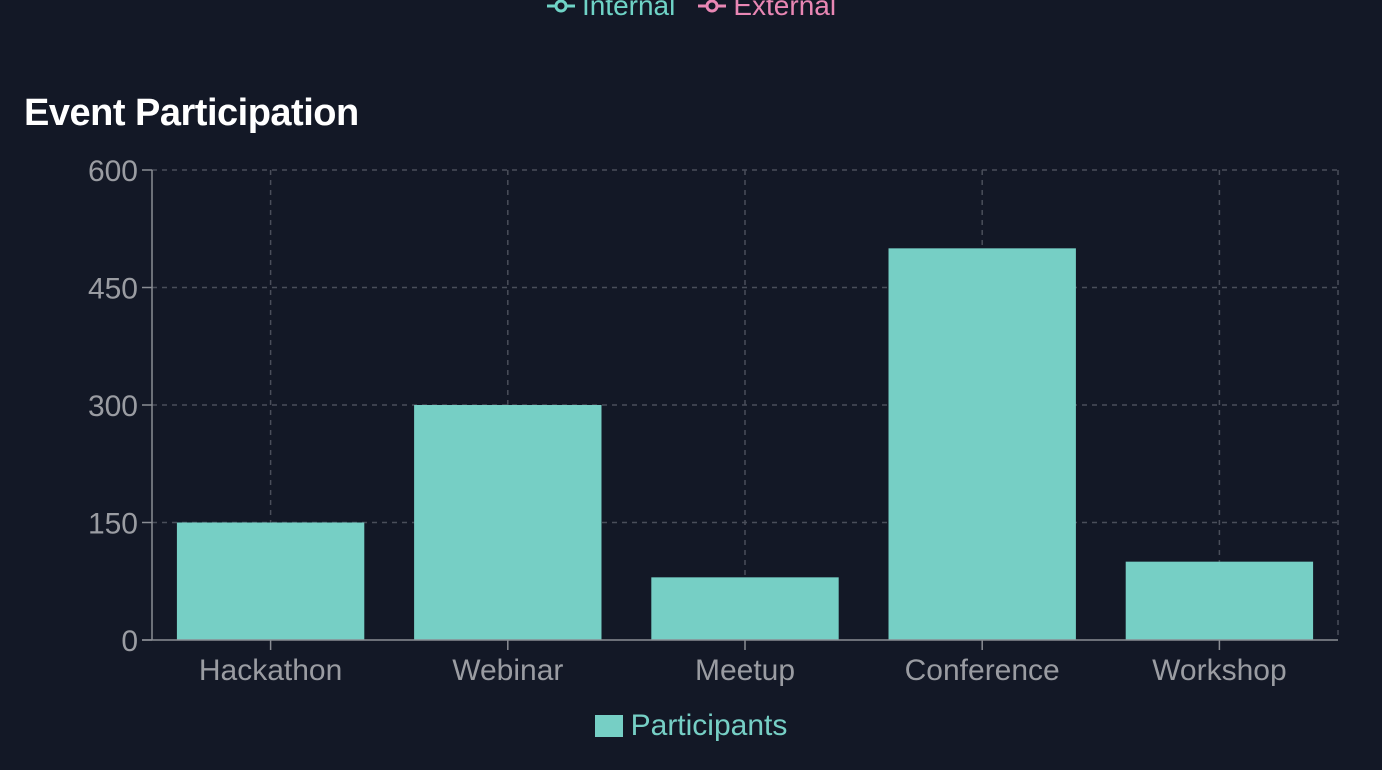  Describe the element at coordinates (270, 581) in the screenshot. I see `bar-hackathon` at that location.